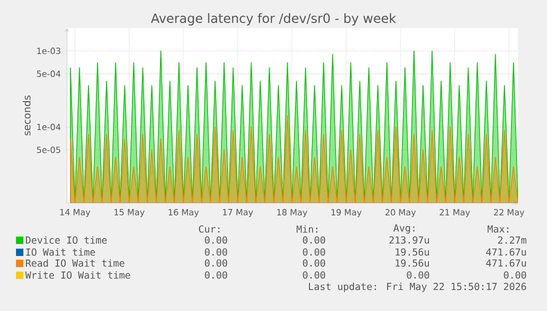 The width and height of the screenshot is (547, 311). Describe the element at coordinates (60, 252) in the screenshot. I see `legend-label: IO Wait time` at that location.